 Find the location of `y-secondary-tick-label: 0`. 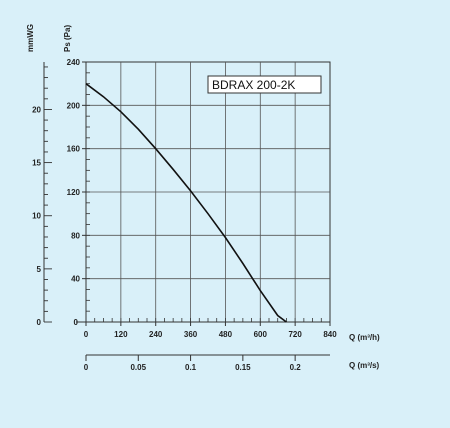

y-secondary-tick-label: 0 is located at coordinates (39, 322).